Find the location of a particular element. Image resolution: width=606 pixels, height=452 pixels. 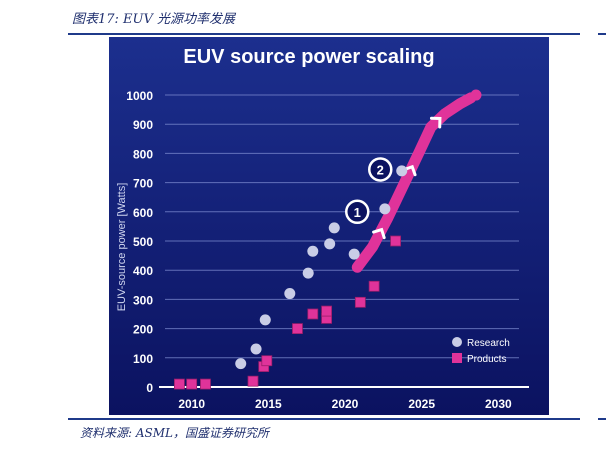

research-points is located at coordinates (321, 267).